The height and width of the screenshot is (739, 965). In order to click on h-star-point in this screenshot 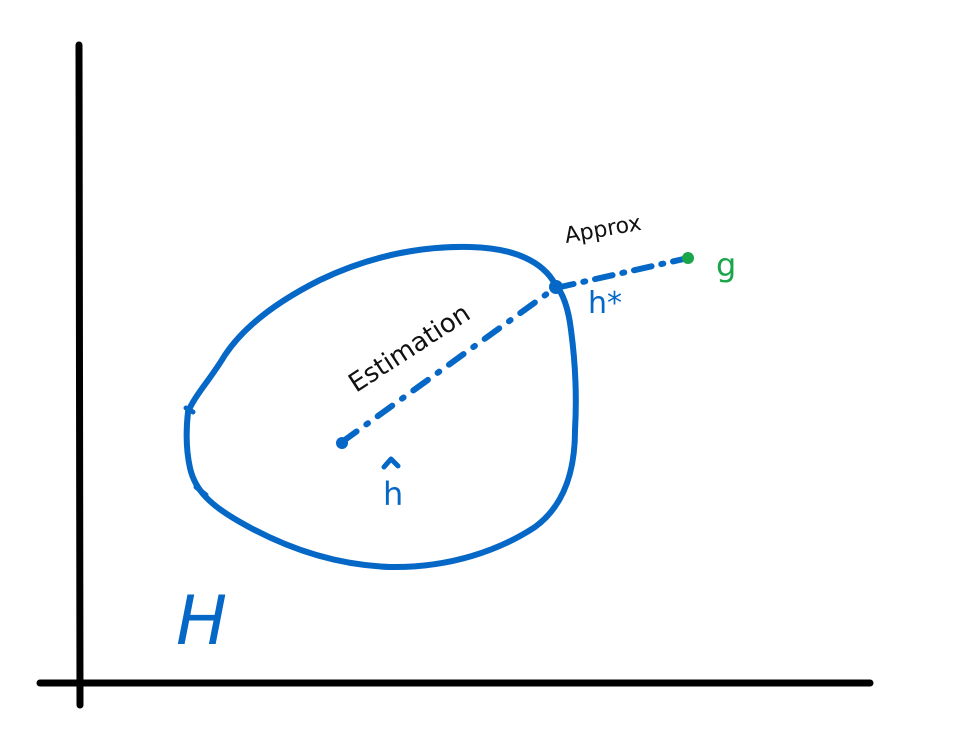, I will do `click(556, 287)`.